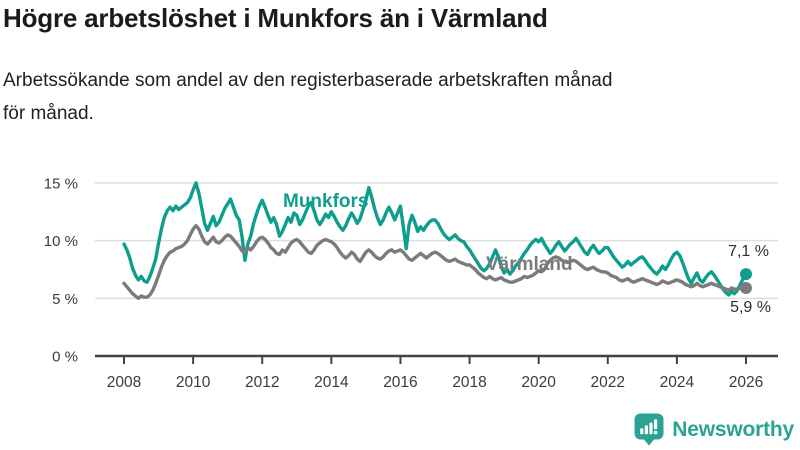 This screenshot has height=450, width=800. What do you see at coordinates (400, 382) in the screenshot?
I see `x-tick-label-2016: 2016` at bounding box center [400, 382].